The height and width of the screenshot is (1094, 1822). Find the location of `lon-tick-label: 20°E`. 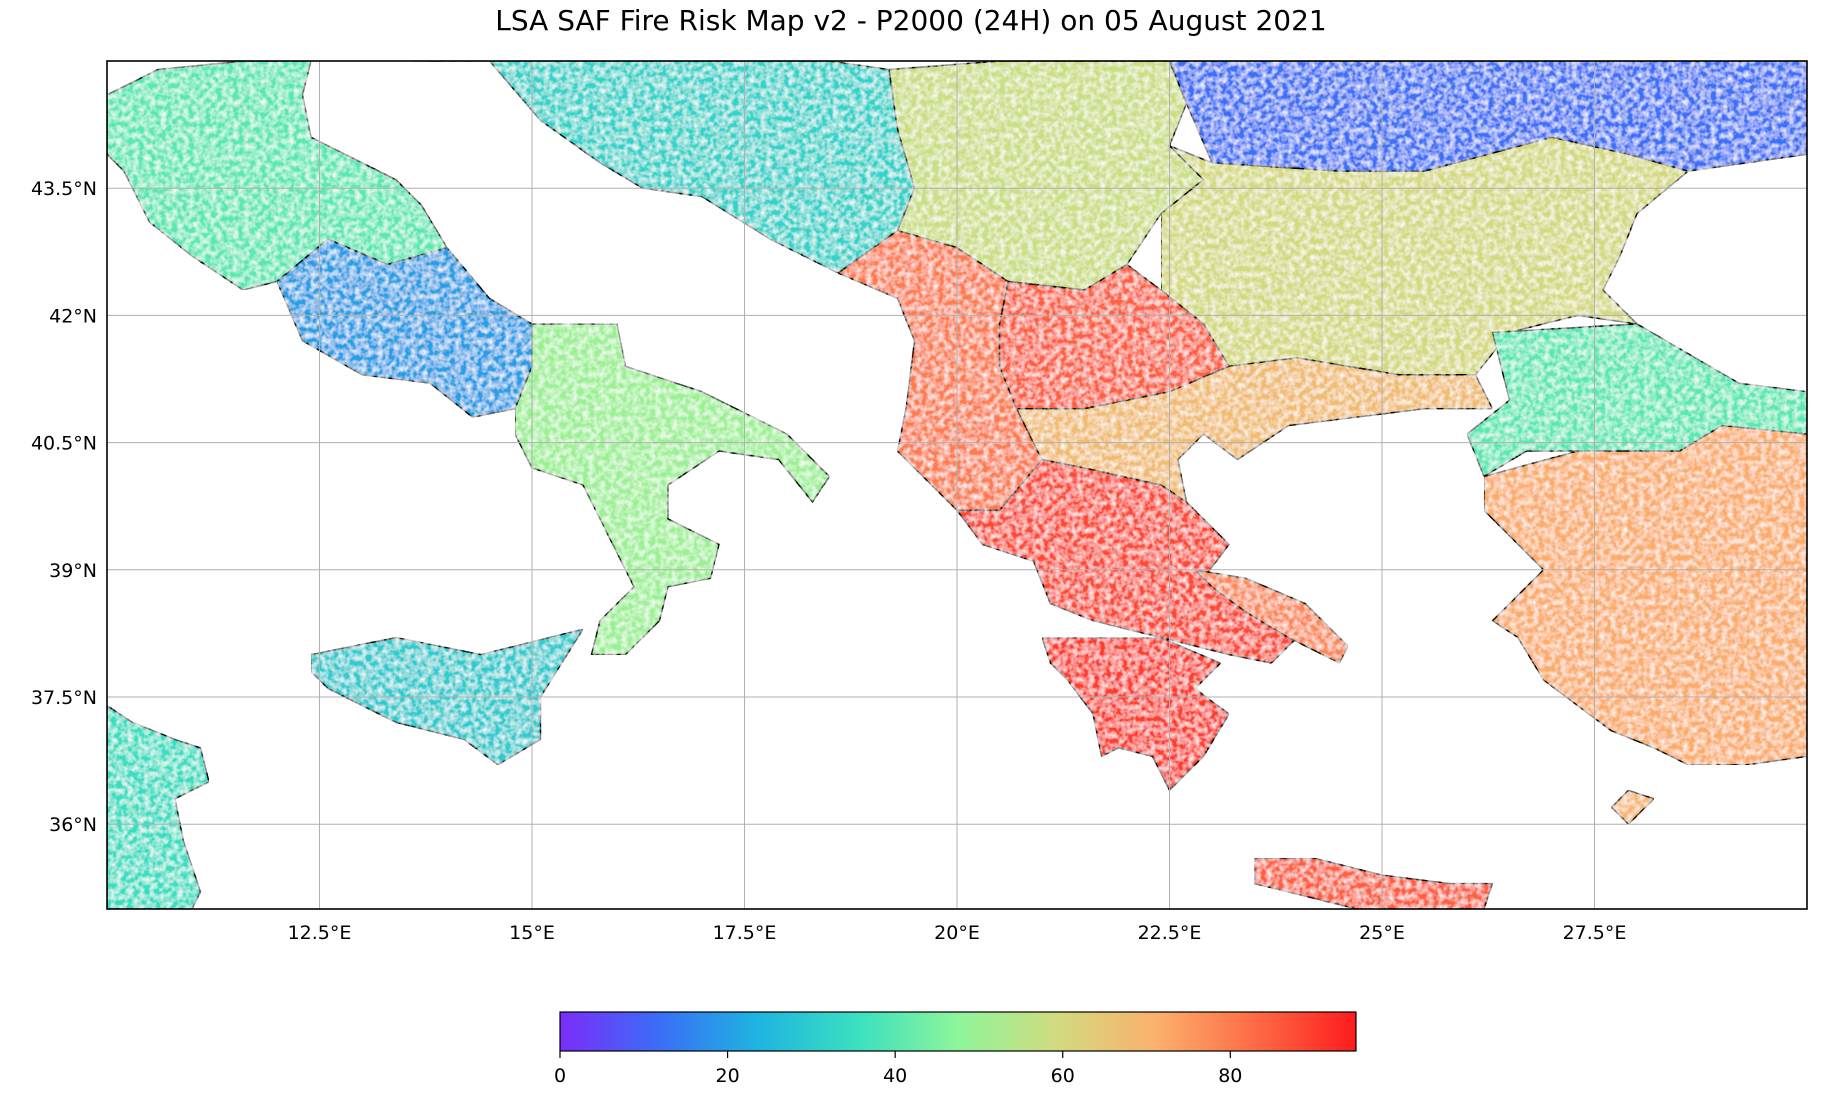

lon-tick-label: 20°E is located at coordinates (957, 933).